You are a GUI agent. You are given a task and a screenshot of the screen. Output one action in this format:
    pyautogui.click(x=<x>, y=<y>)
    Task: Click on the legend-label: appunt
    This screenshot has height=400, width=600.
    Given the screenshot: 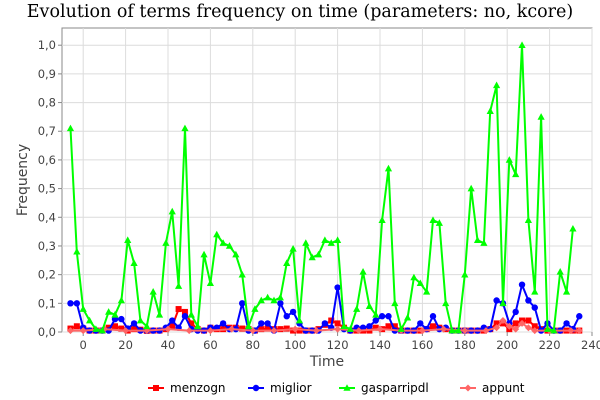 What is the action you would take?
    pyautogui.click(x=503, y=388)
    